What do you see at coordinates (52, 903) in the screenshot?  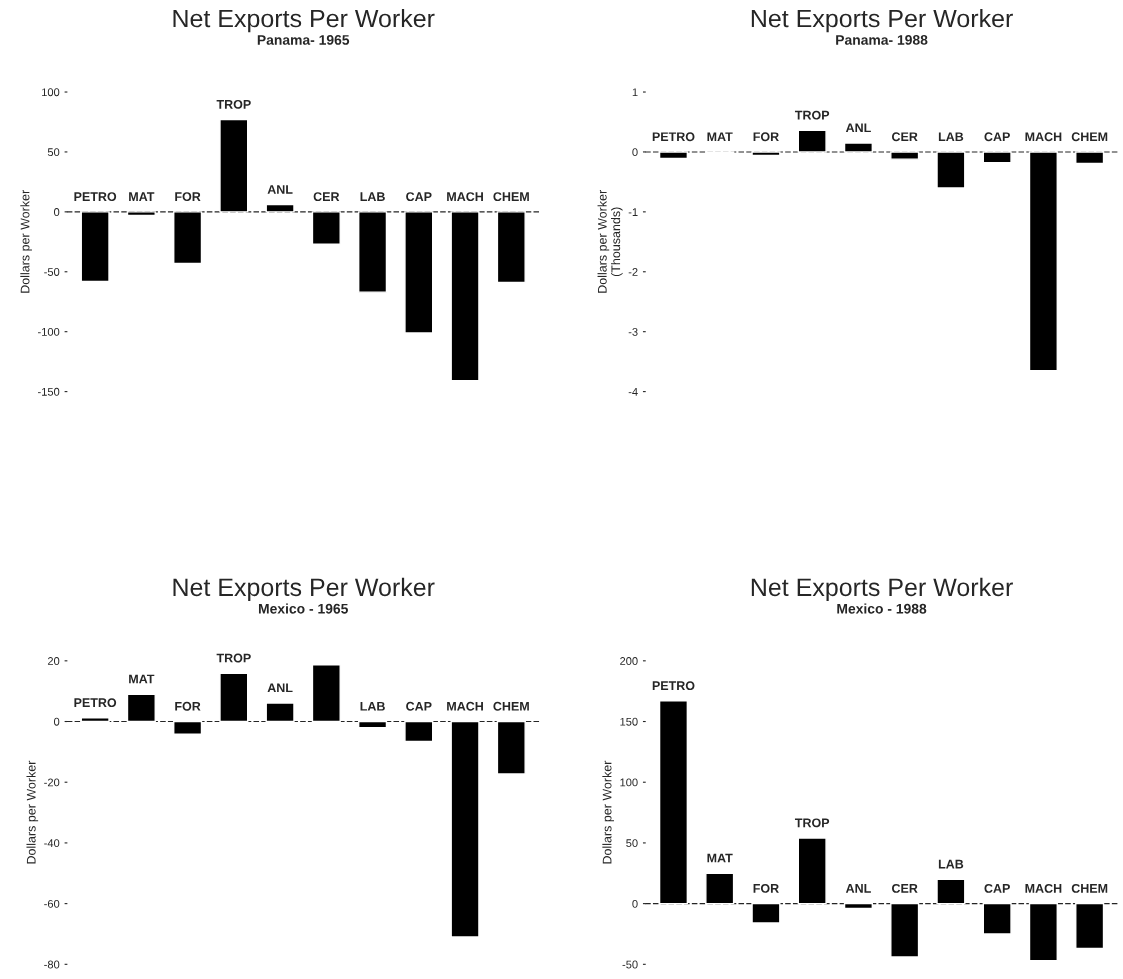 I see `y-tick-label: -60` at bounding box center [52, 903].